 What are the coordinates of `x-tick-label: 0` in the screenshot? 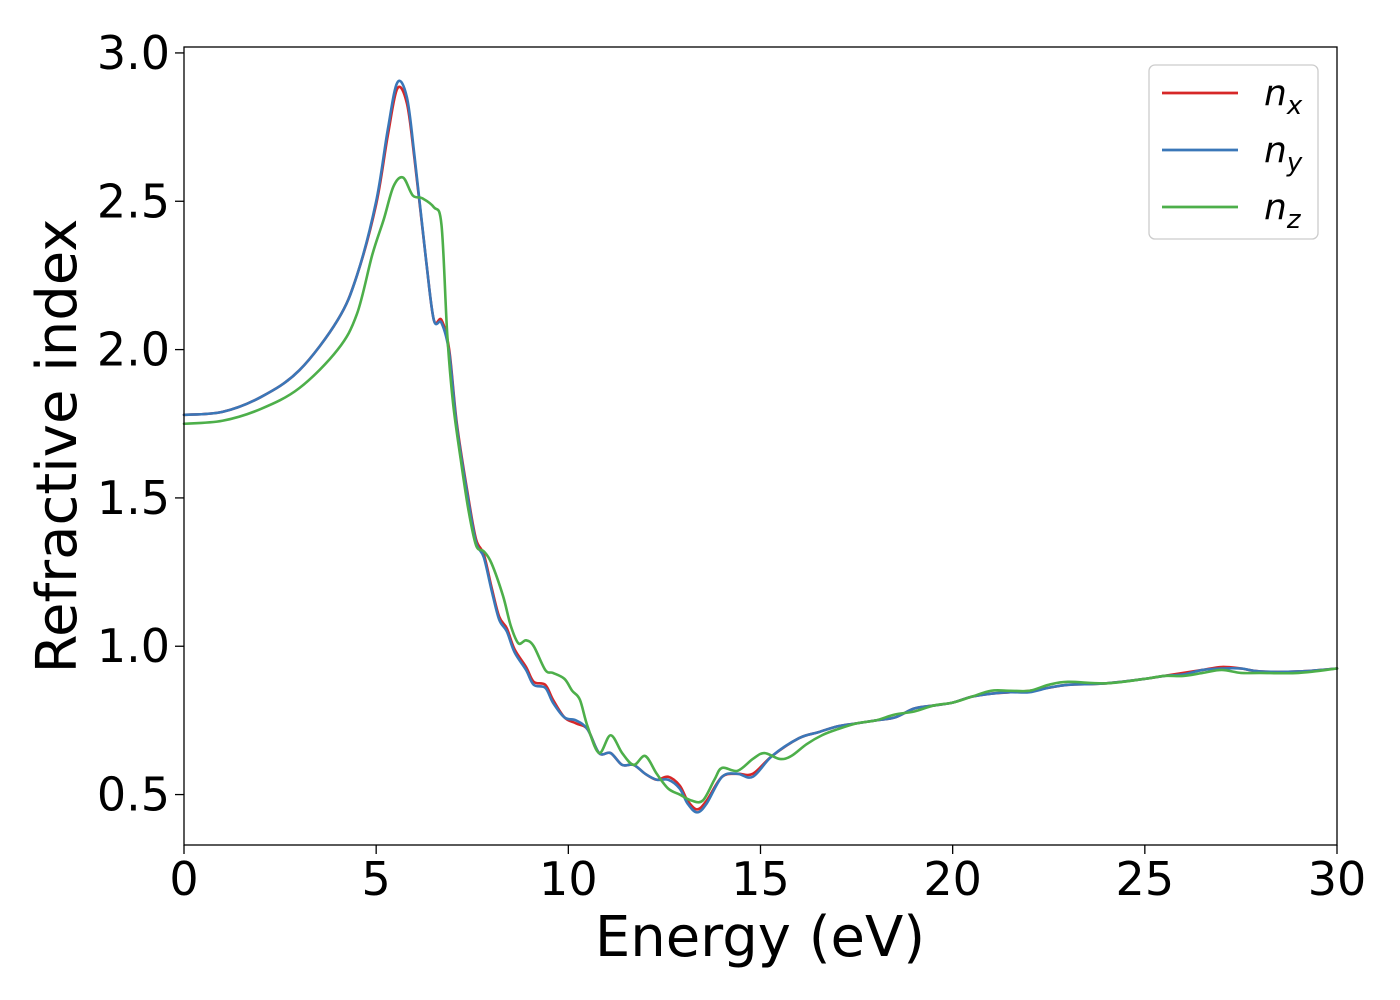 It's located at (183, 879).